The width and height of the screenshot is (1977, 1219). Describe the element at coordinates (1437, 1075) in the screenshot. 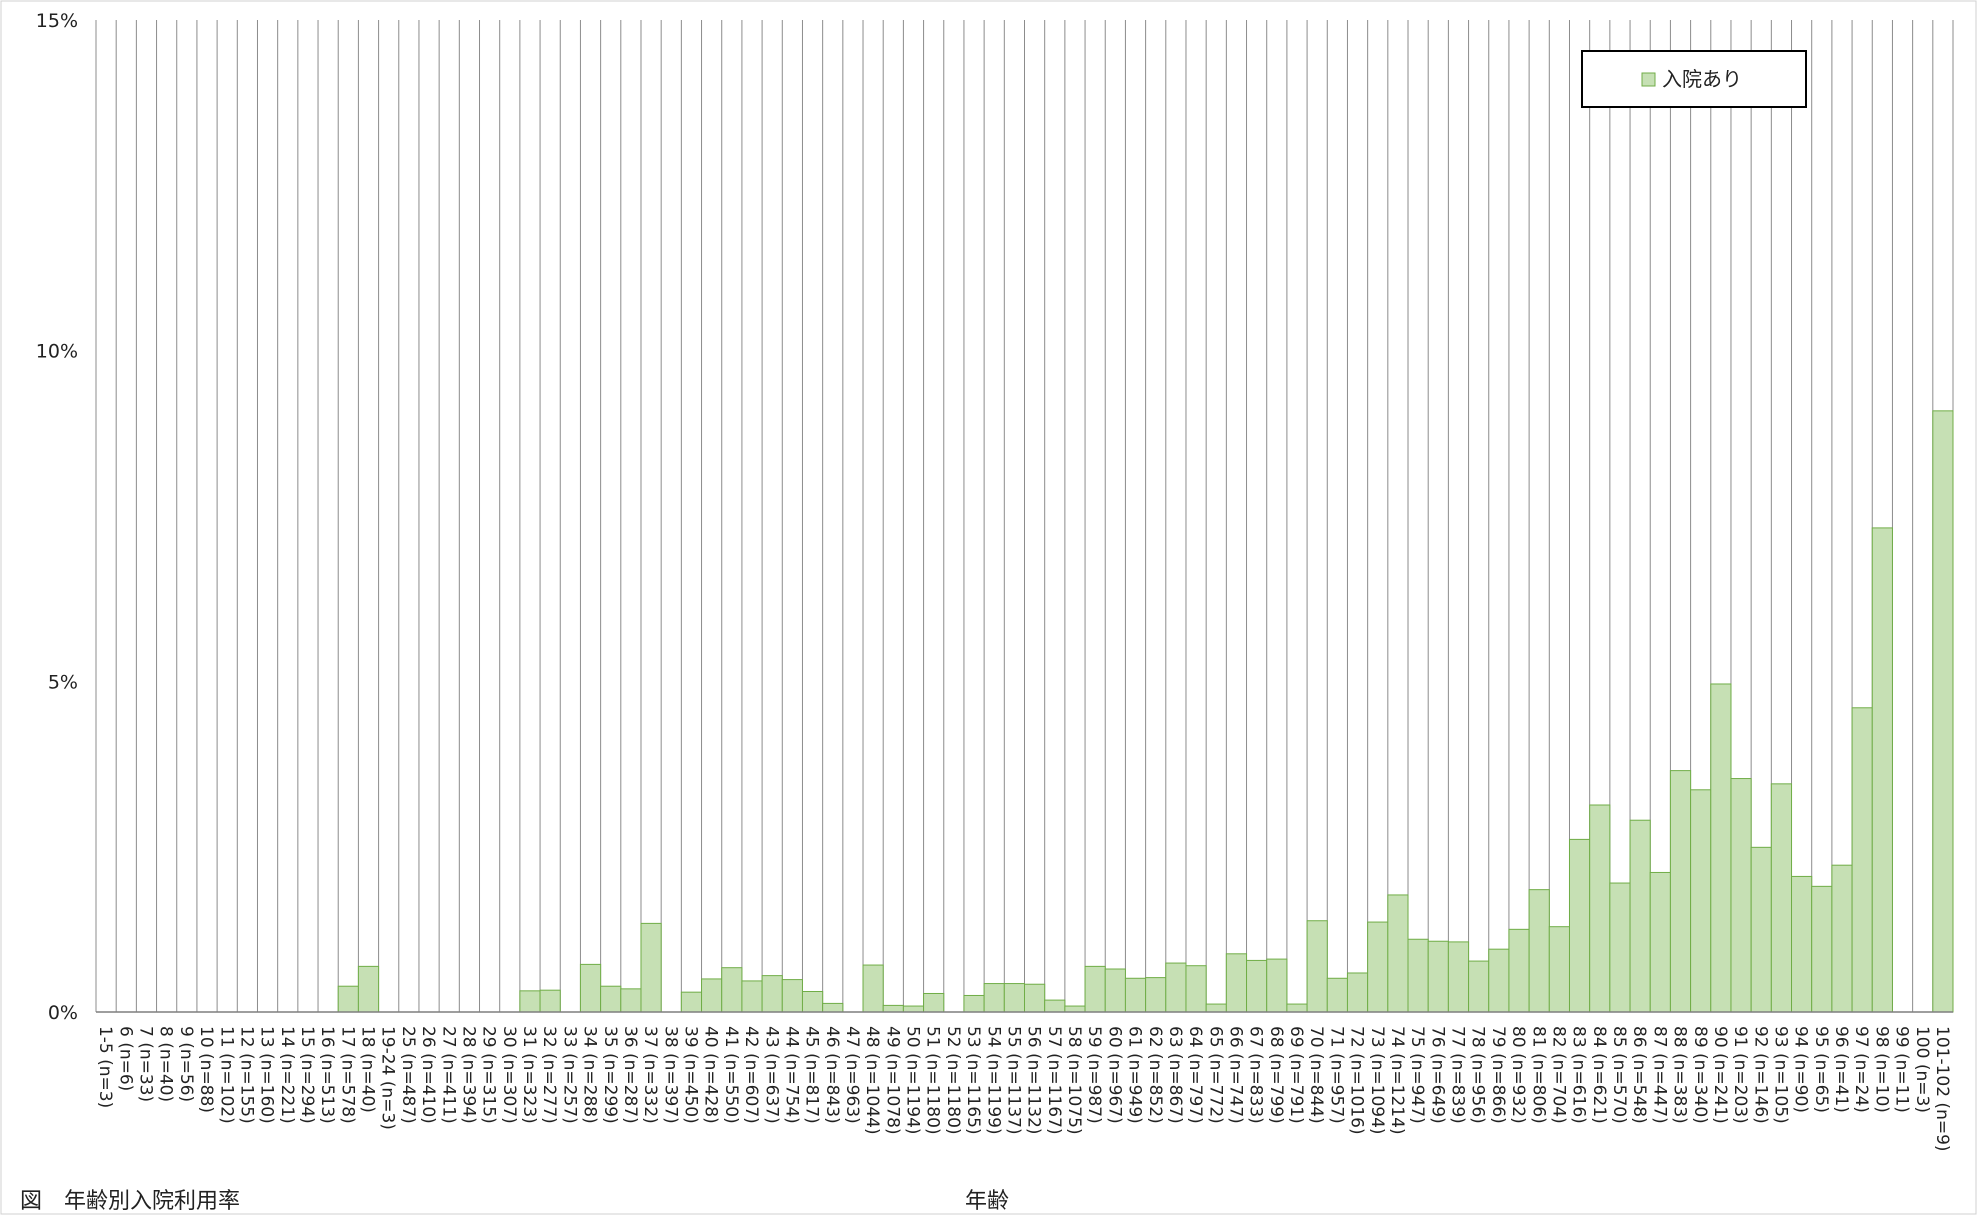

I see `x-tick-label: 76 (n=649)` at that location.